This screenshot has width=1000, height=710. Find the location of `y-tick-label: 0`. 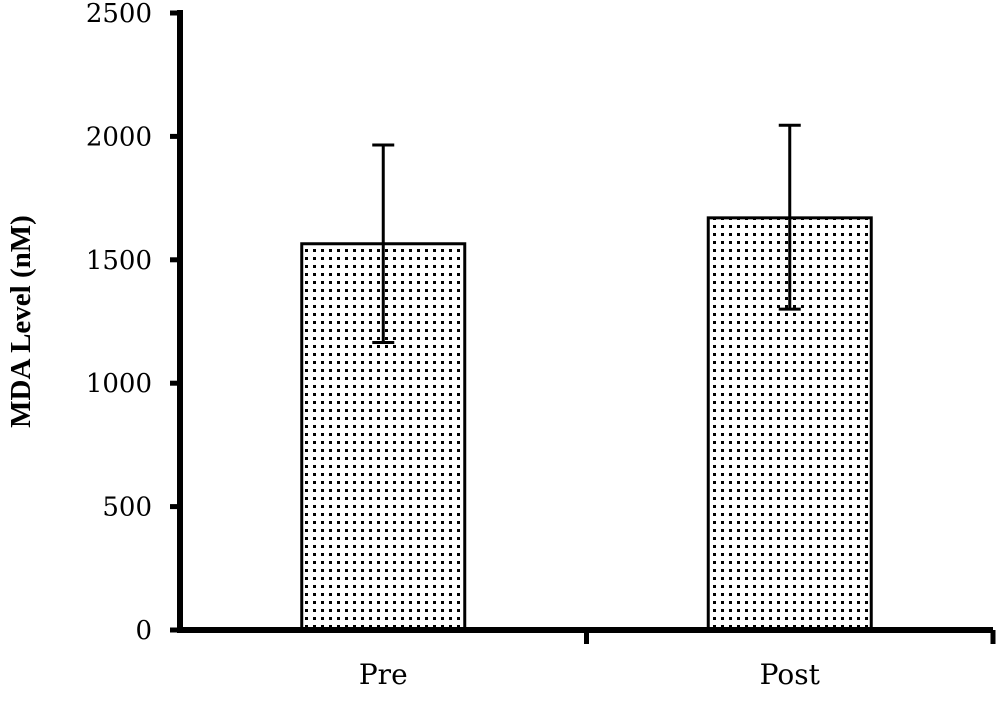

y-tick-label: 0 is located at coordinates (143, 631).